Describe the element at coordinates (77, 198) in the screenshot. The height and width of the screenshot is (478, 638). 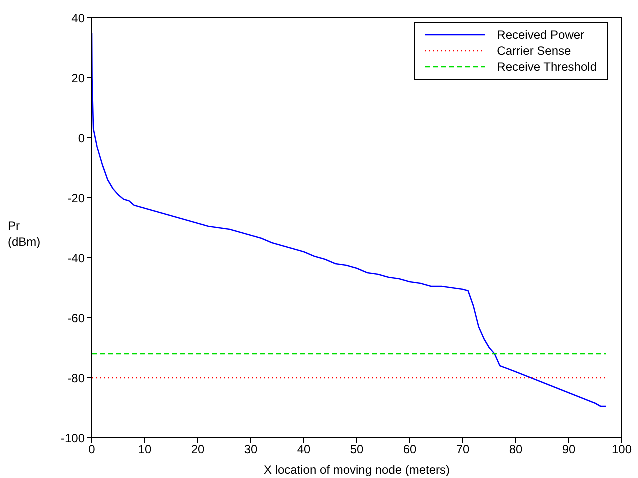
I see `y-tick-label: -20` at that location.